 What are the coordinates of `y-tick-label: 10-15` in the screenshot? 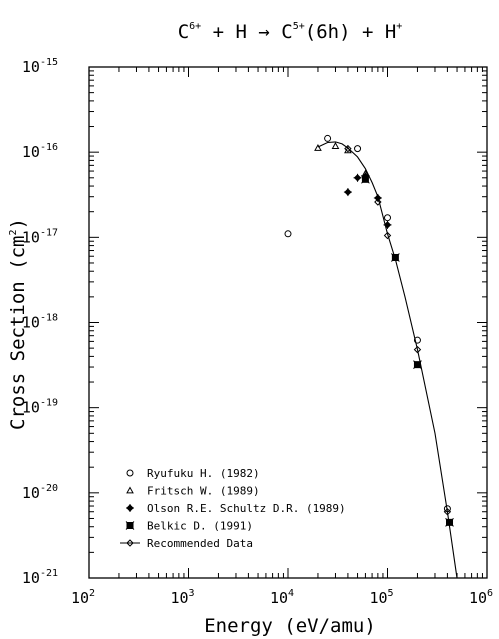 It's located at (40, 66).